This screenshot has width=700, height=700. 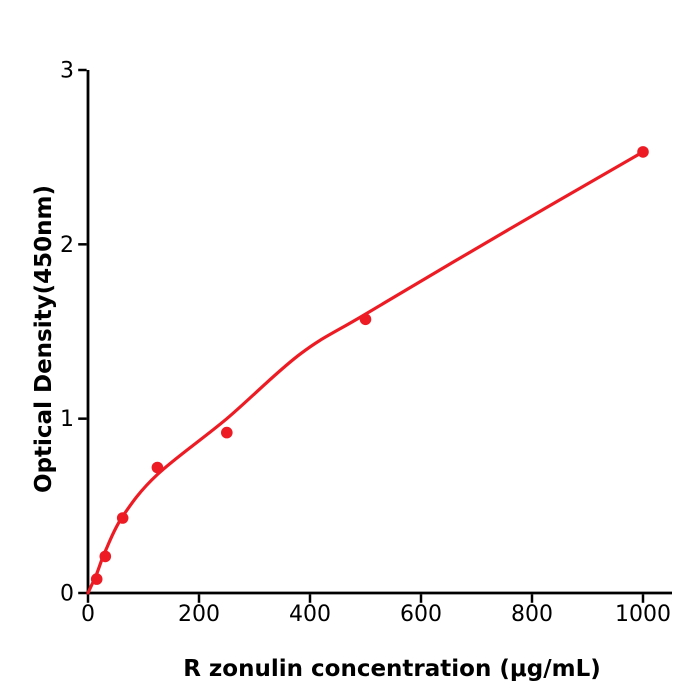 What do you see at coordinates (643, 614) in the screenshot?
I see `x-tick-label: 1000` at bounding box center [643, 614].